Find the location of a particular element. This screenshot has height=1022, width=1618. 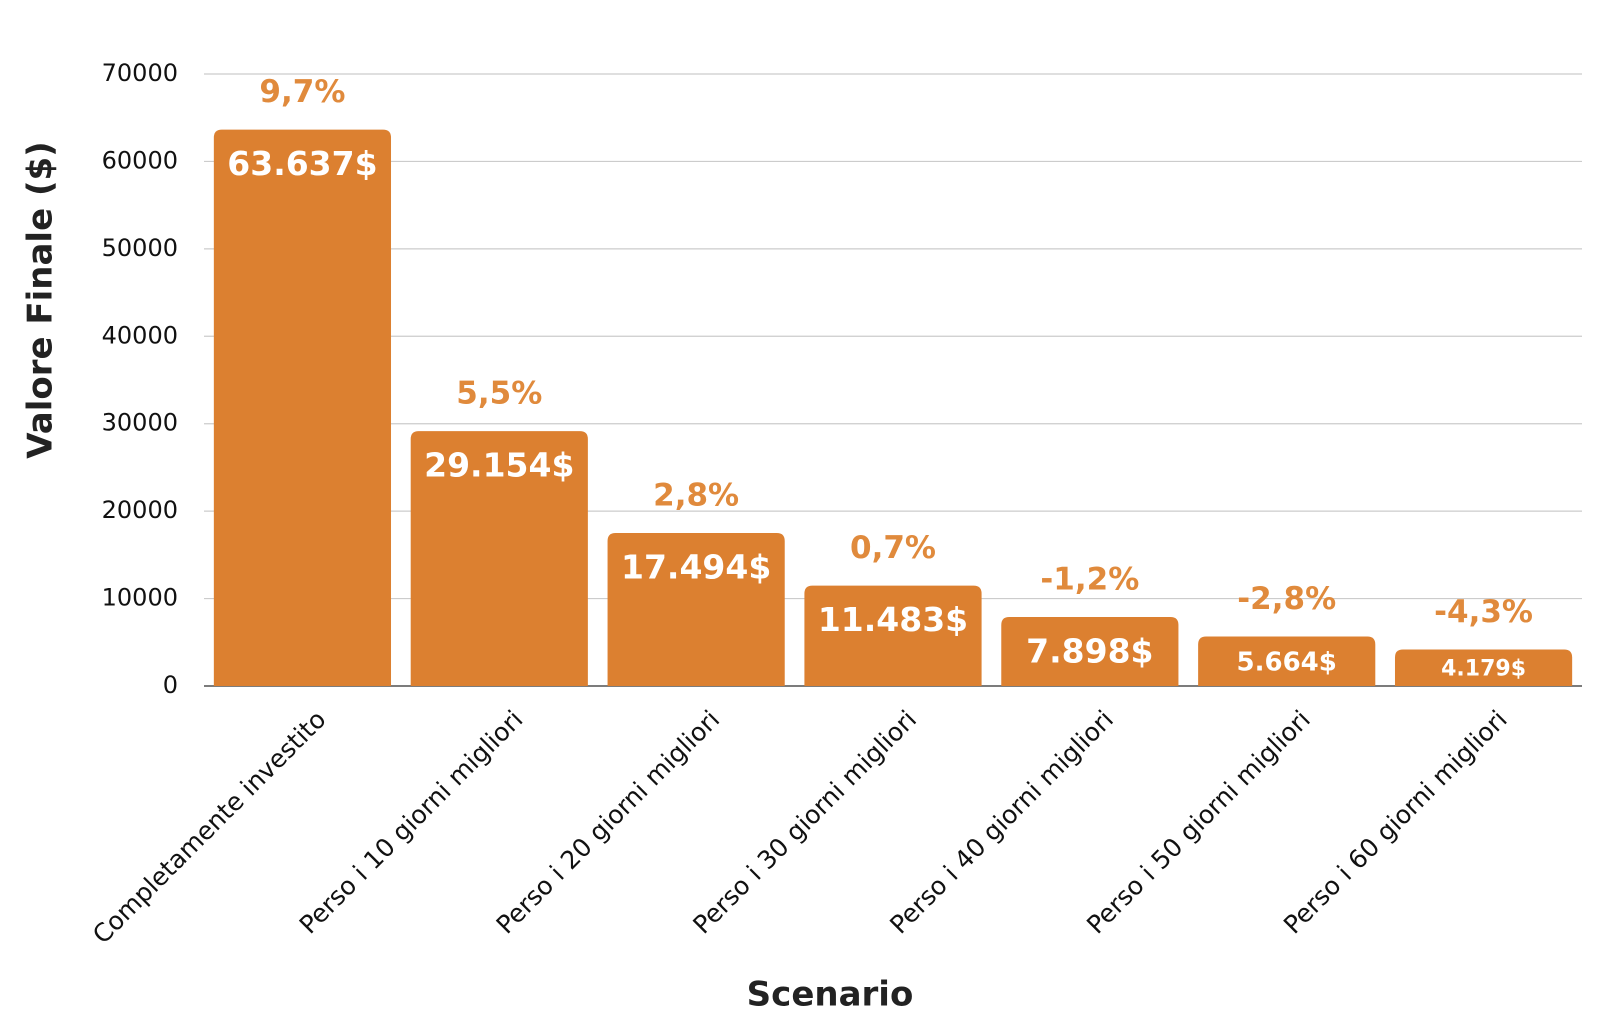

y-tick-label: 20000 is located at coordinates (140, 510).